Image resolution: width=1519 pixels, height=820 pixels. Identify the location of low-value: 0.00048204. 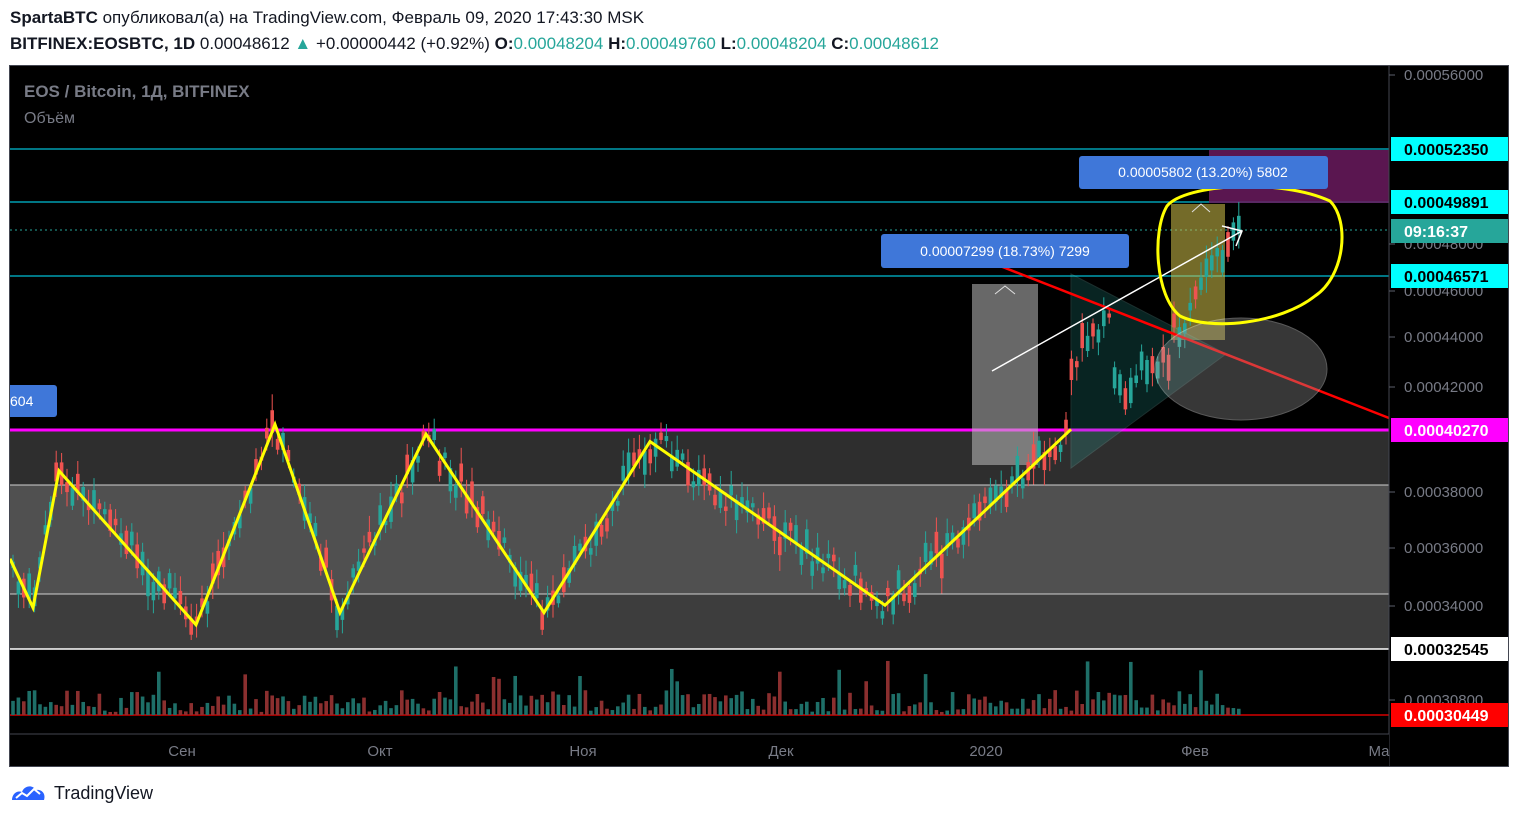
(781, 43).